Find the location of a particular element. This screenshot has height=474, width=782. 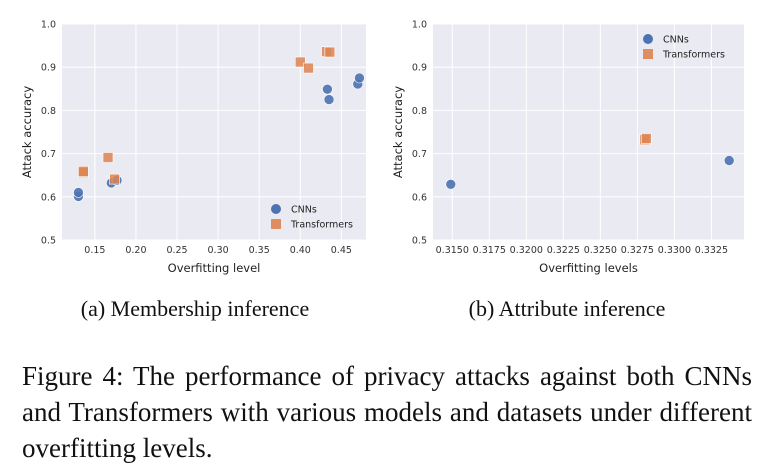

x-tick-label: 0.20 is located at coordinates (135, 250).